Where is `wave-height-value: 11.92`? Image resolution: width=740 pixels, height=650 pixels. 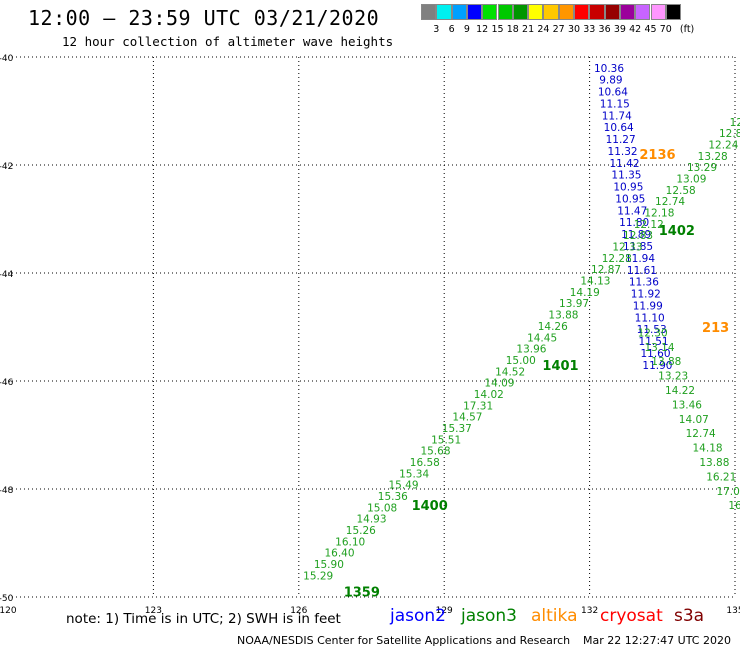
wave-height-value: 11.92 is located at coordinates (646, 295).